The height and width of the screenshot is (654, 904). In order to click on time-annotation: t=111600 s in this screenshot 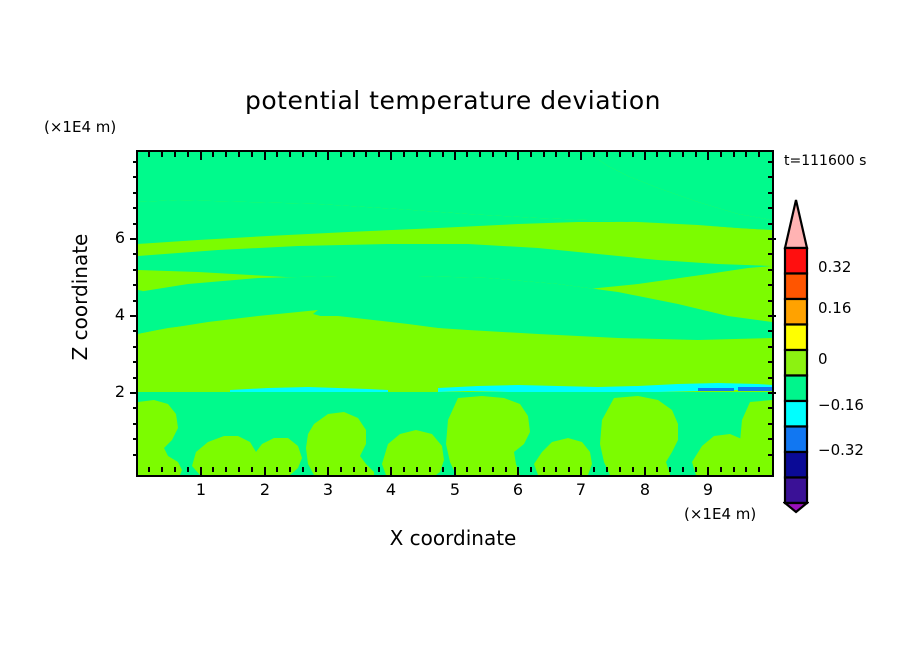, I will do `click(825, 161)`.